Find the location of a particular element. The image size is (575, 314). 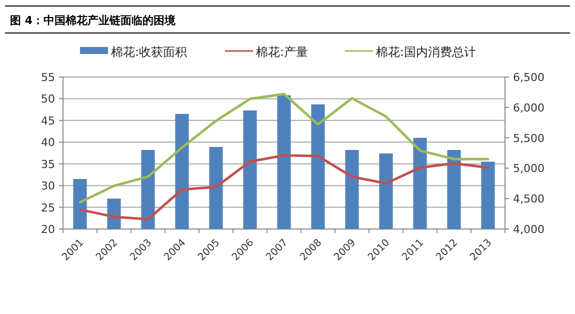

legend-label: 棉花:收获面积 is located at coordinates (149, 52).